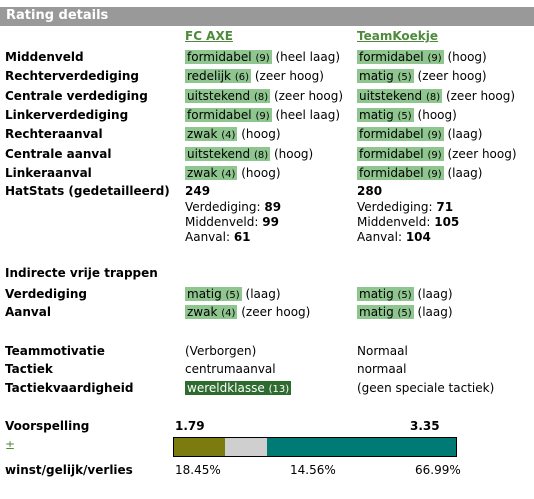  I want to click on level-score: (6), so click(242, 77).